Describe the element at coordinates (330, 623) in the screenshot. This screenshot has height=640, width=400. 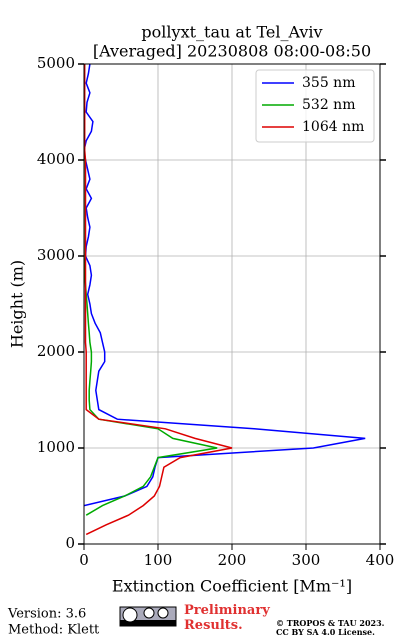
I see `copyright: © TROPOS & TAU 2023.` at that location.